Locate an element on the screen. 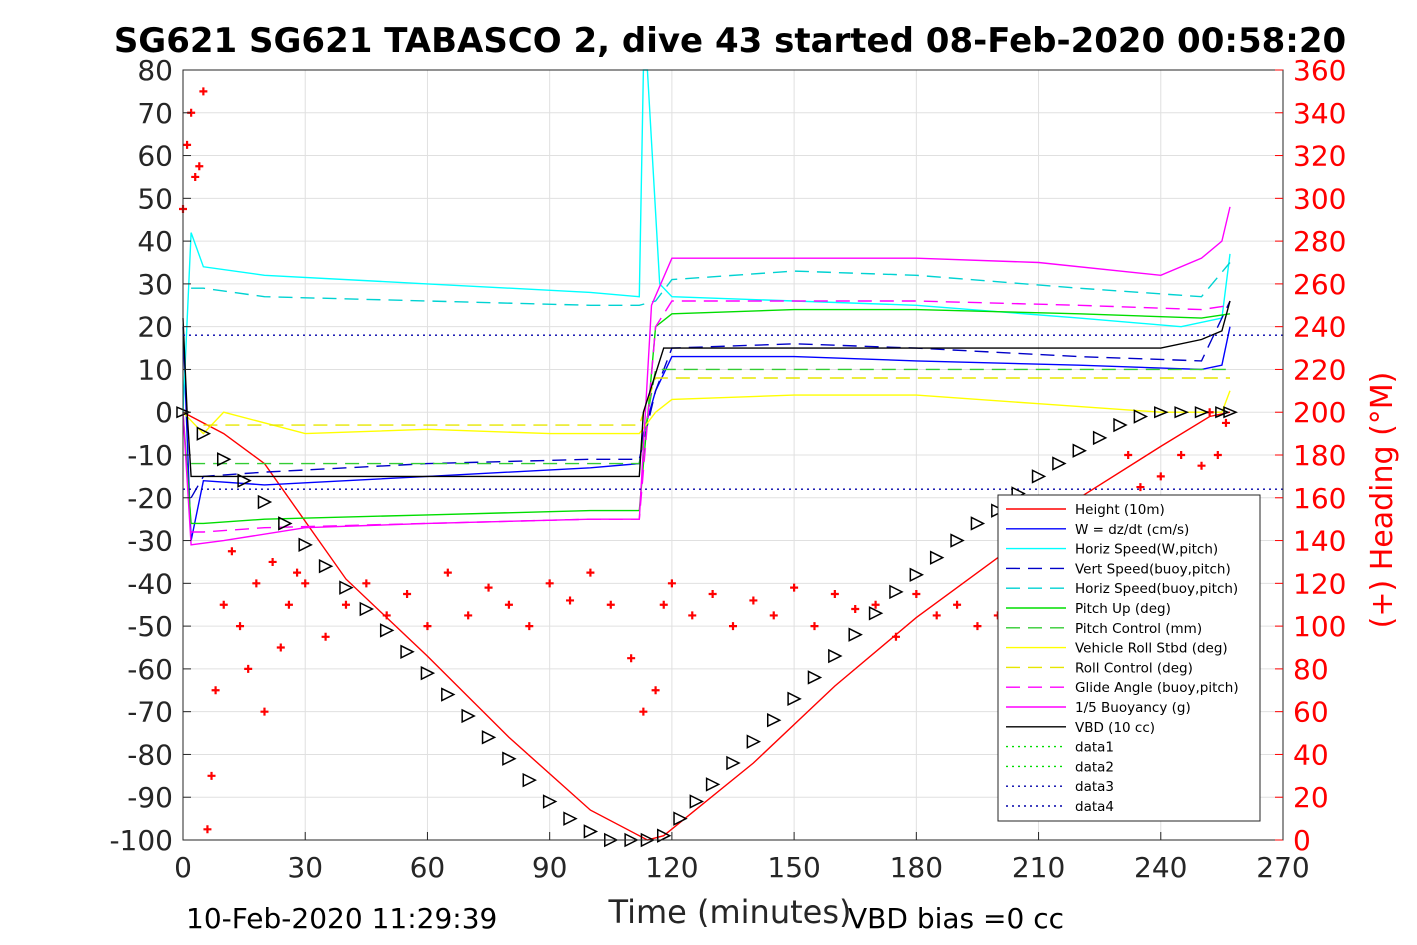 The width and height of the screenshot is (1417, 945). legend-label-12: data1 is located at coordinates (1094, 748).